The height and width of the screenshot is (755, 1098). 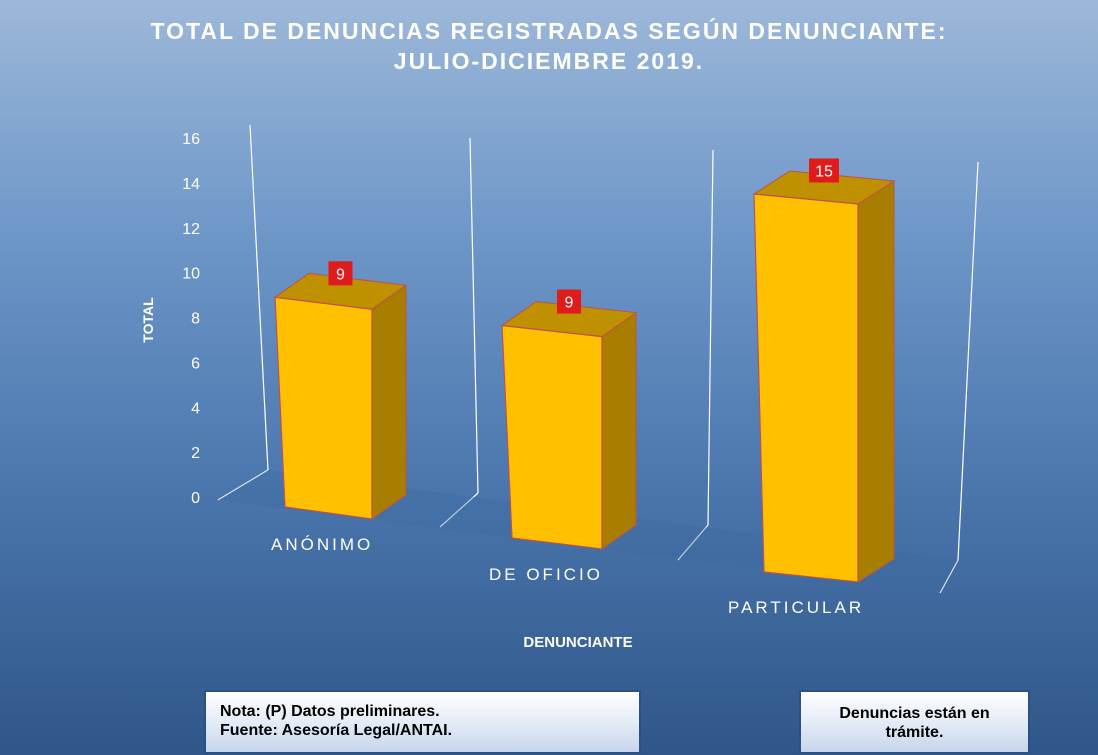 I want to click on y-tick-label: 14, so click(x=191, y=184).